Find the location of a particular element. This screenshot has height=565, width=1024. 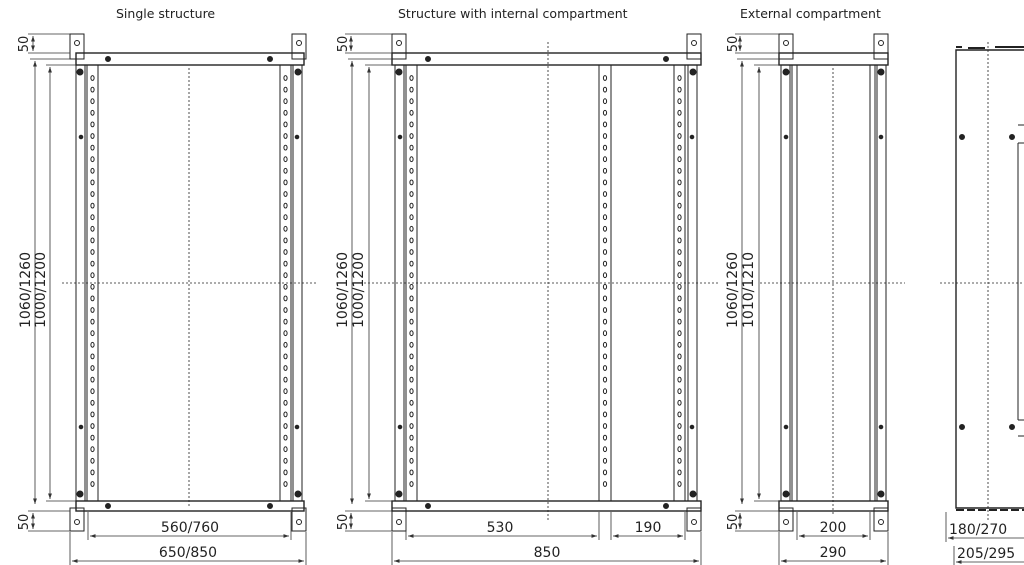

view-external-compartment is located at coordinates (832, 282).